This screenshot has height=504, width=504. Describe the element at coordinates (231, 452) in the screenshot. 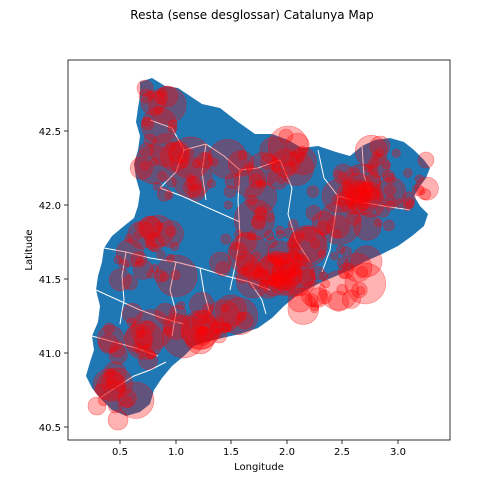

I see `x-tick-label: 1.5` at that location.